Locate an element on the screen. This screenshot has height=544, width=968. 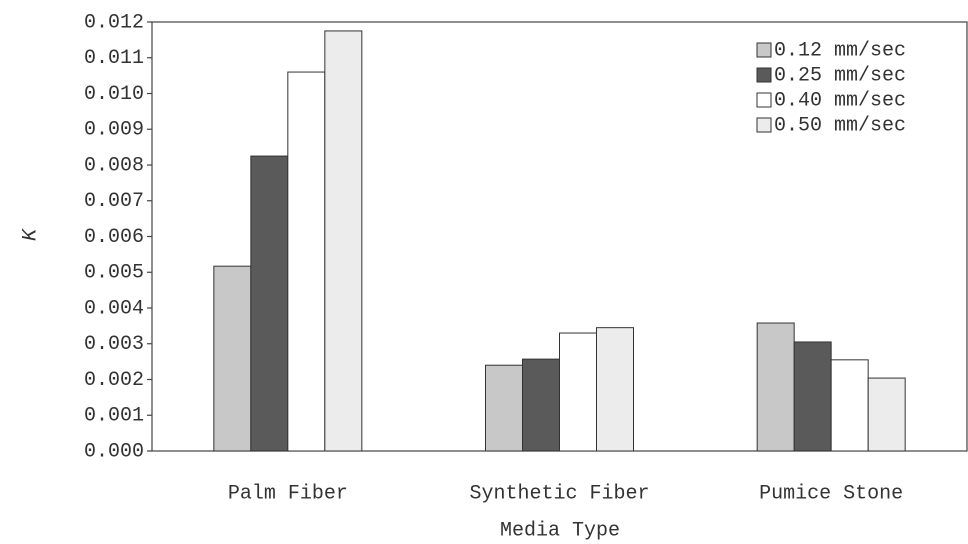
legend-label: 0.25 mm/sec is located at coordinates (840, 75).